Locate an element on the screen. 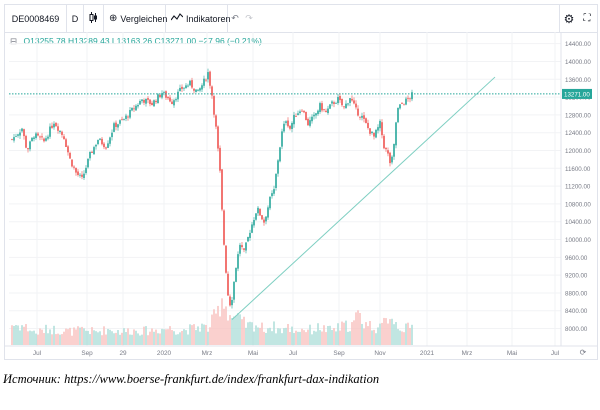  last-price-badge is located at coordinates (577, 93).